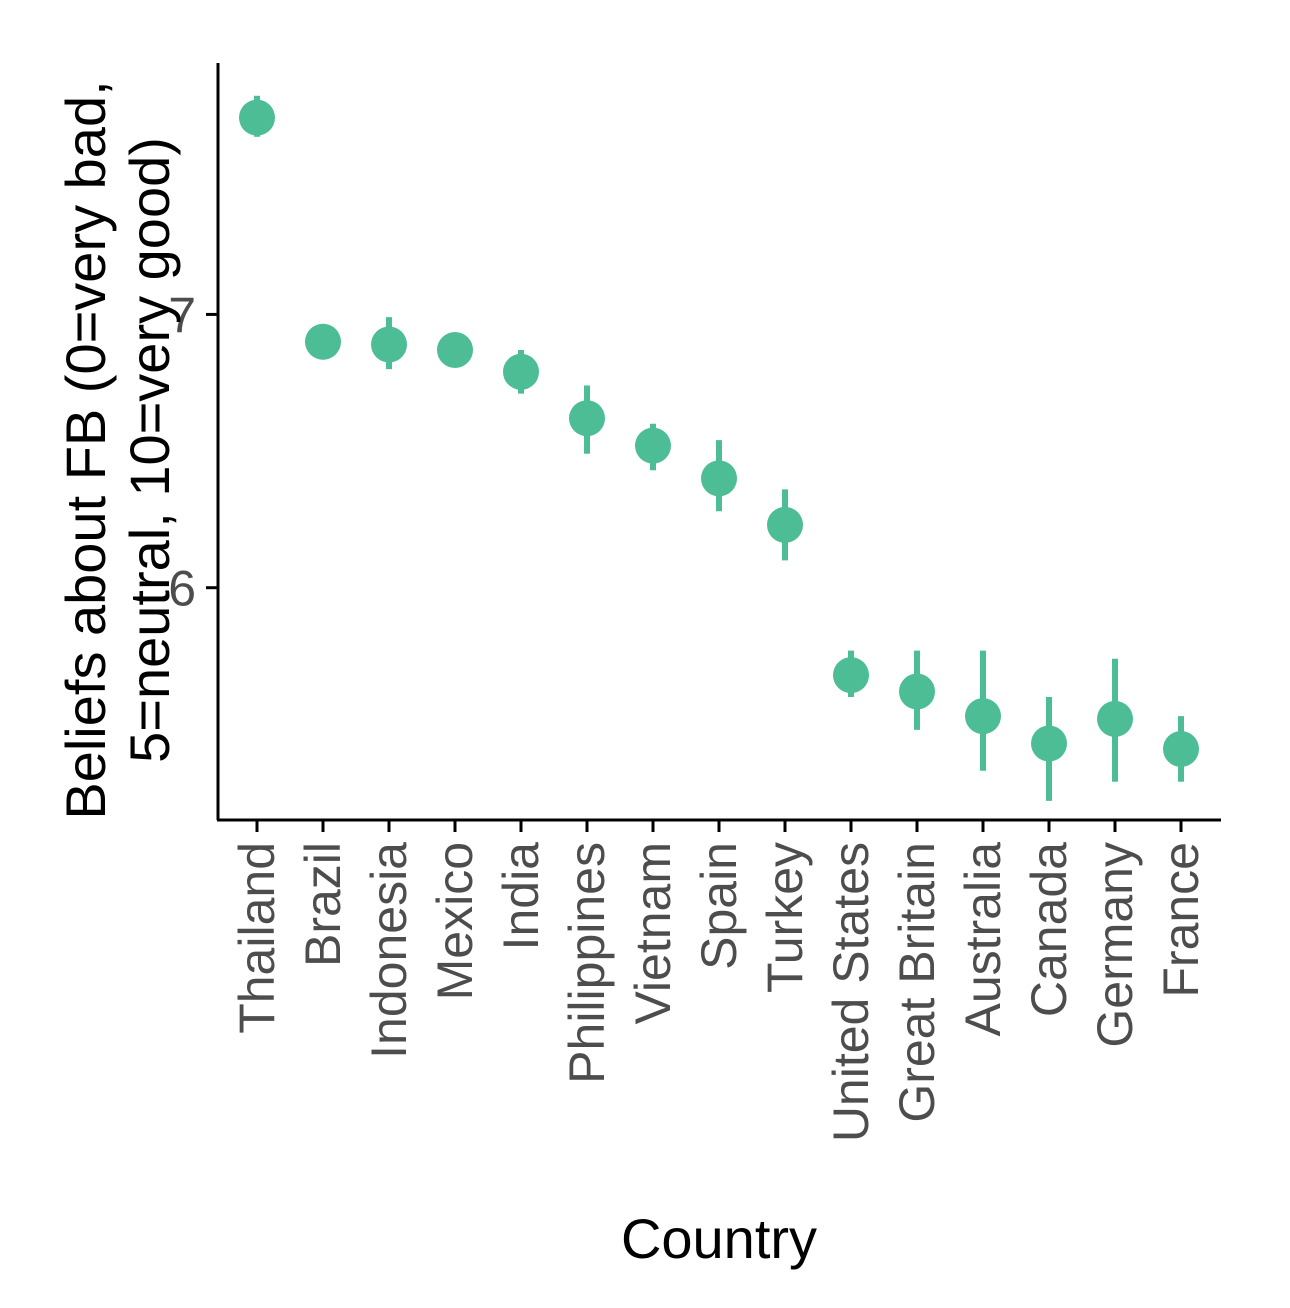 The height and width of the screenshot is (1308, 1290). I want to click on y-tick-label: 6, so click(182, 589).